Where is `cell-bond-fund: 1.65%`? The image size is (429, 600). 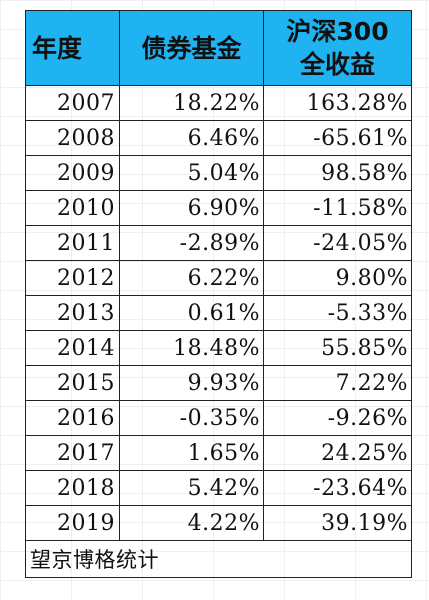 cell-bond-fund: 1.65% is located at coordinates (191, 453).